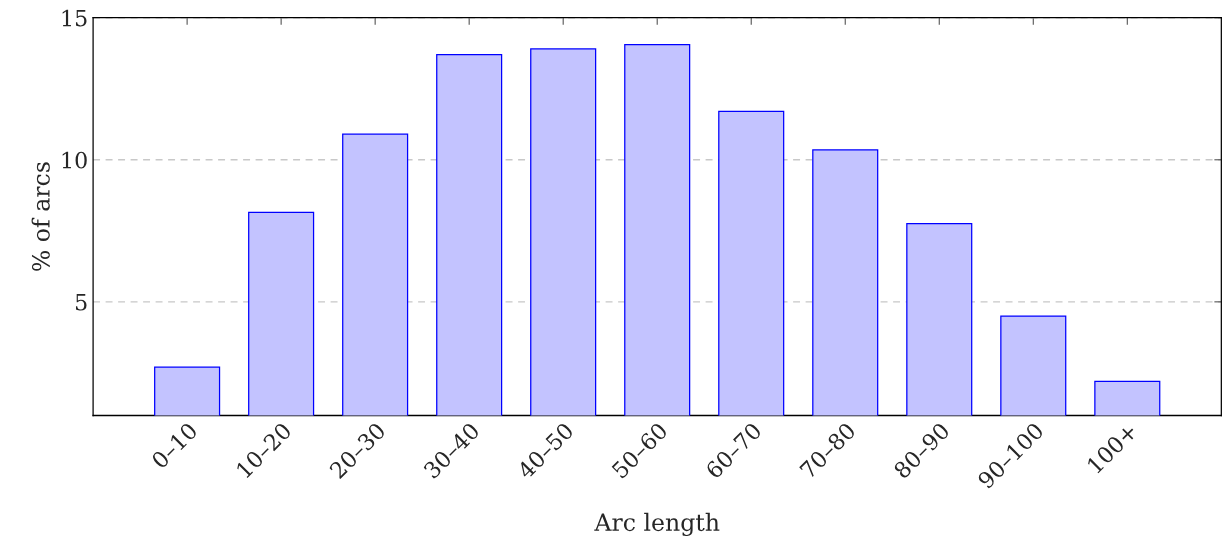  What do you see at coordinates (74, 160) in the screenshot?
I see `y-tick-label: 10` at bounding box center [74, 160].